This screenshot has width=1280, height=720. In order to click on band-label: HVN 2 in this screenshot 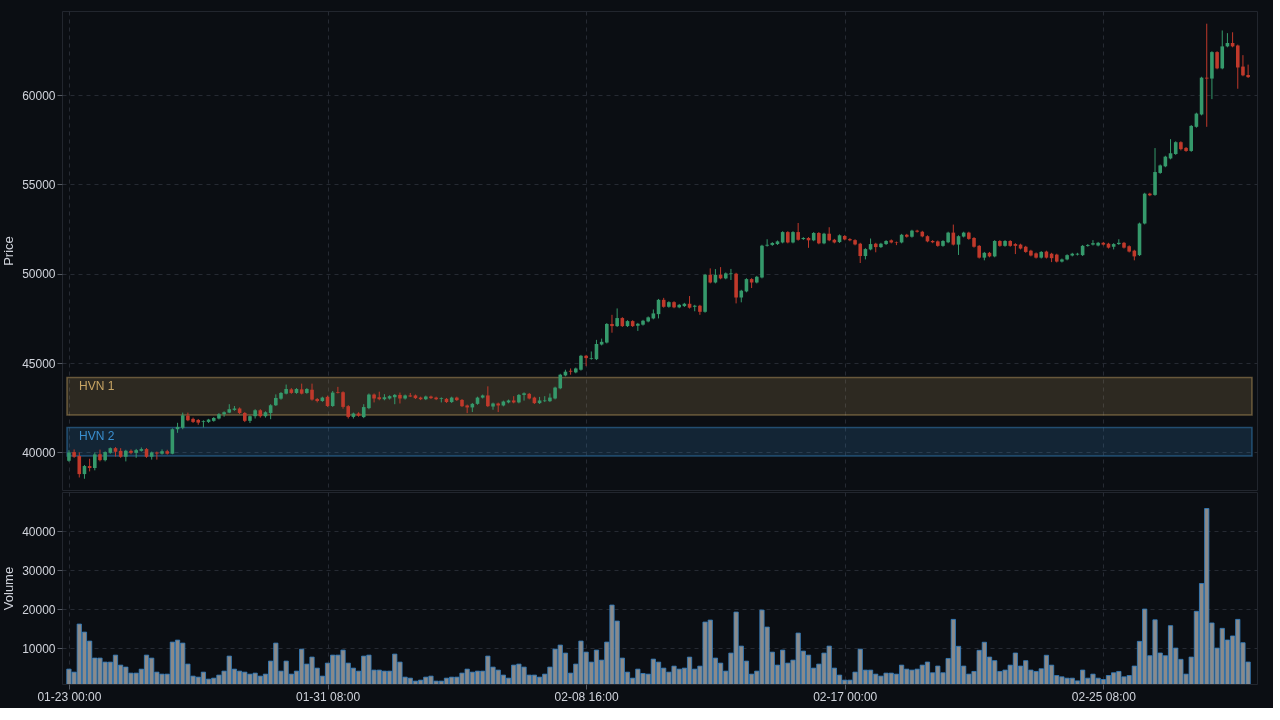, I will do `click(97, 436)`.